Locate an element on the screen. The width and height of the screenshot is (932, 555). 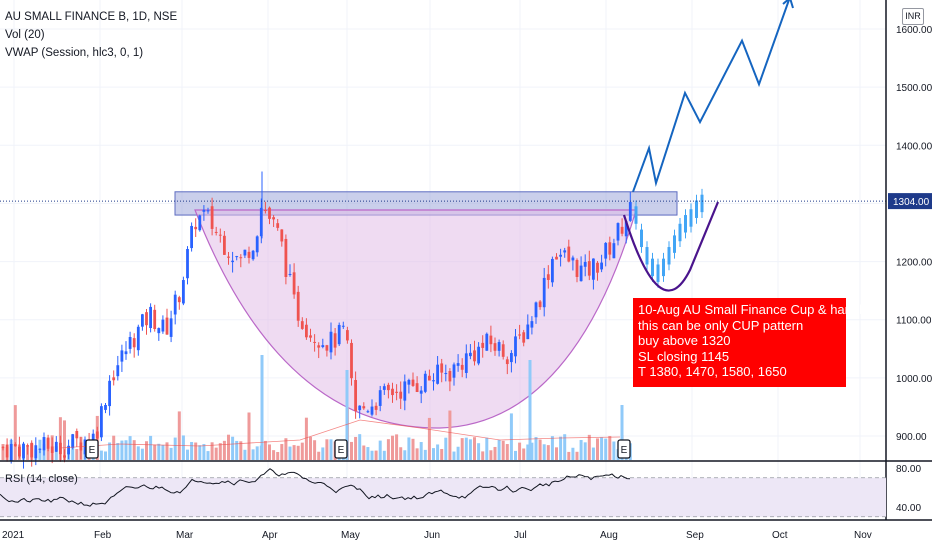
price-tick-label: 1400.00 is located at coordinates (914, 146).